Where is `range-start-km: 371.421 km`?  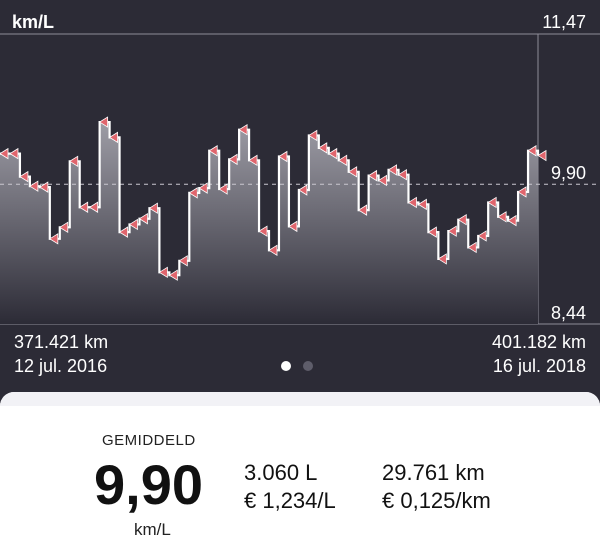
range-start-km: 371.421 km is located at coordinates (61, 342).